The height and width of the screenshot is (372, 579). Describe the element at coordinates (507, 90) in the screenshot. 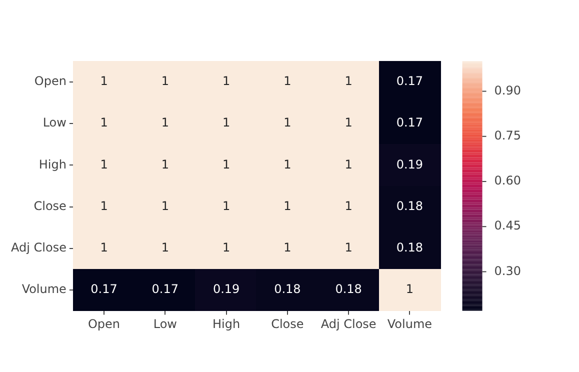

I see `color-bar-label: 0.90` at that location.